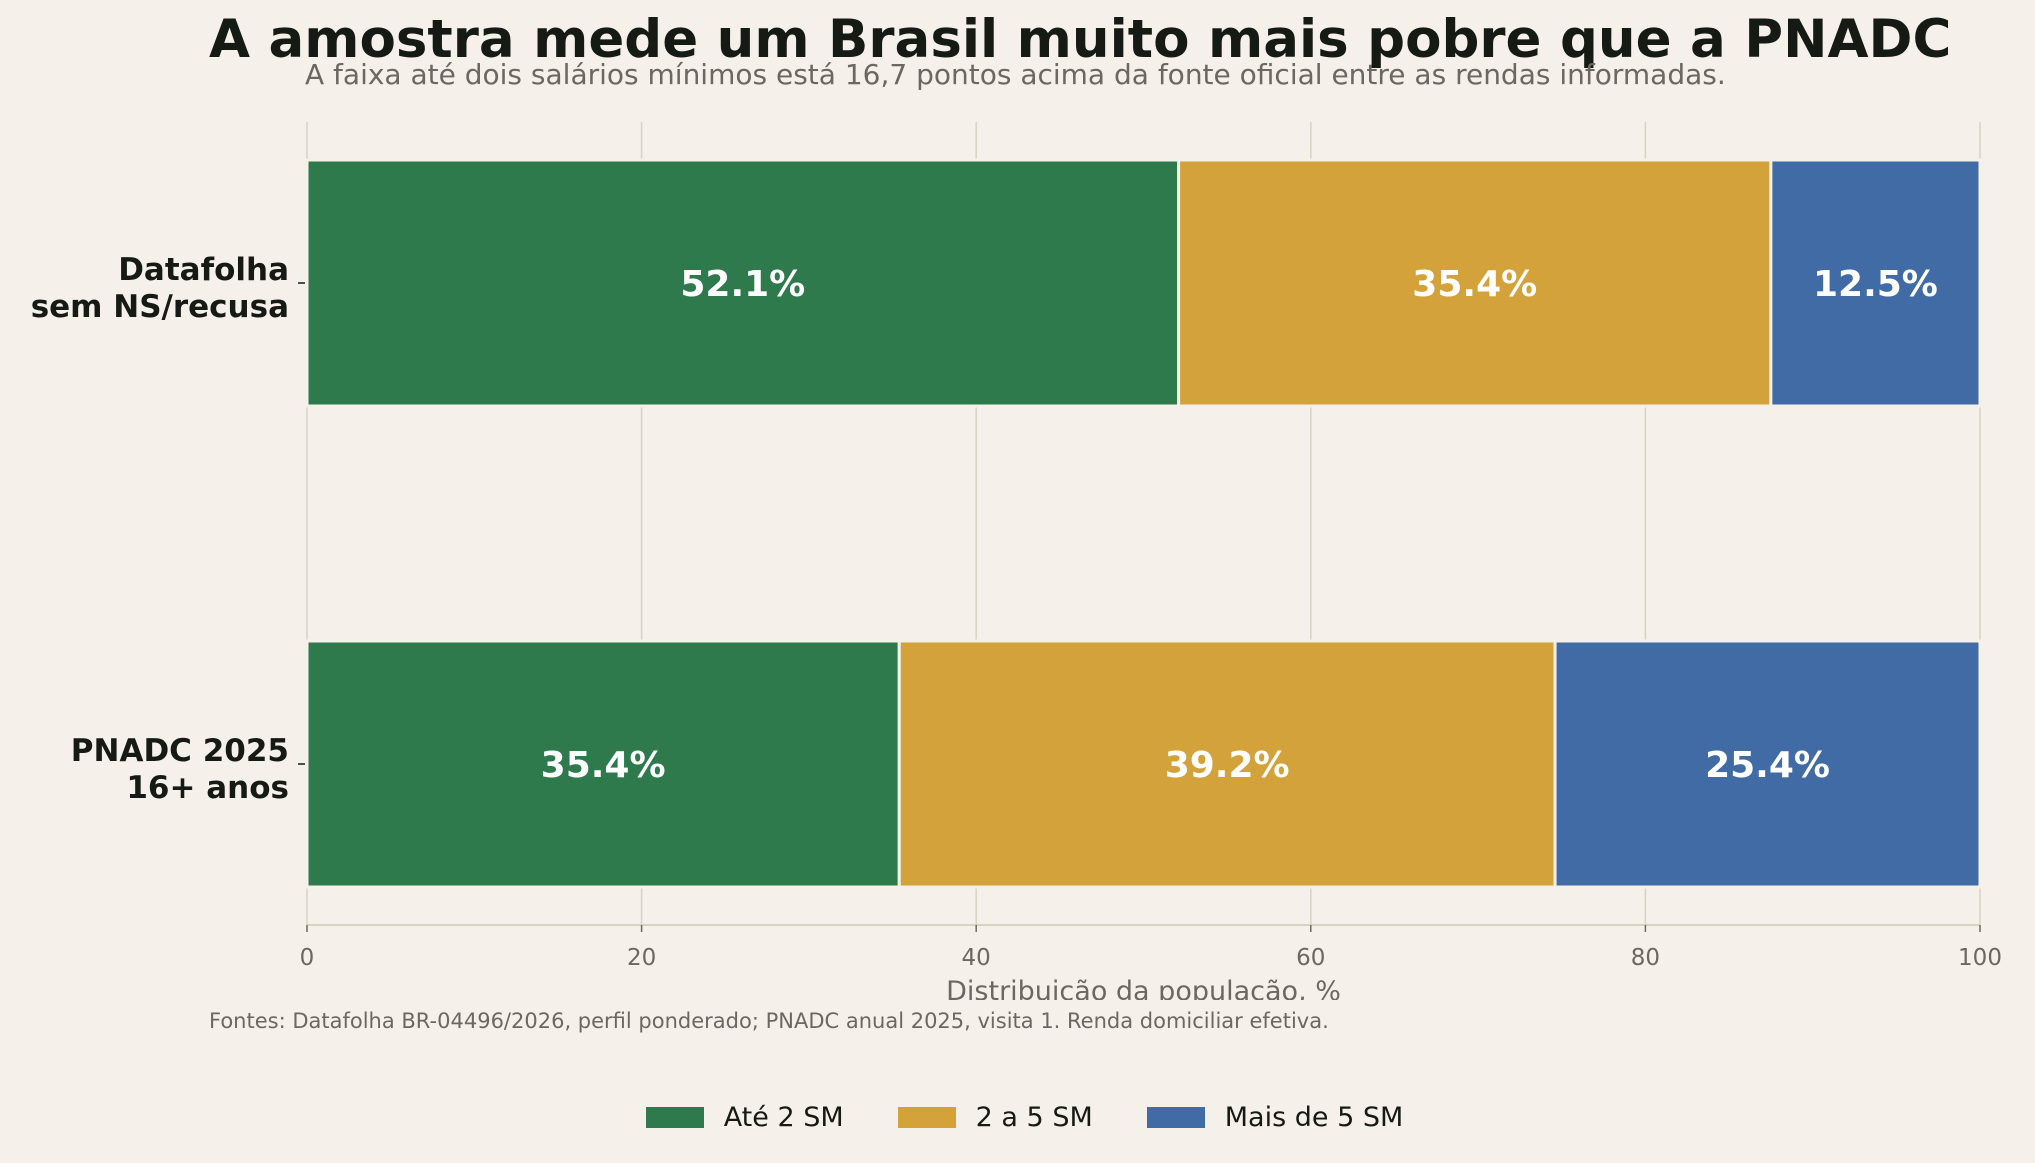 This screenshot has width=2035, height=1163. I want to click on legend-item: 2 a 5 SM, so click(995, 1117).